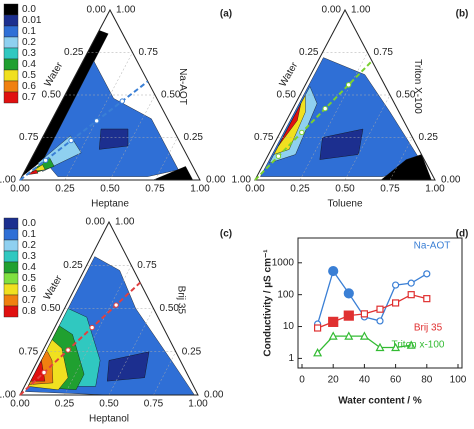  I want to click on colorbar-label: 0.01, so click(32, 20).